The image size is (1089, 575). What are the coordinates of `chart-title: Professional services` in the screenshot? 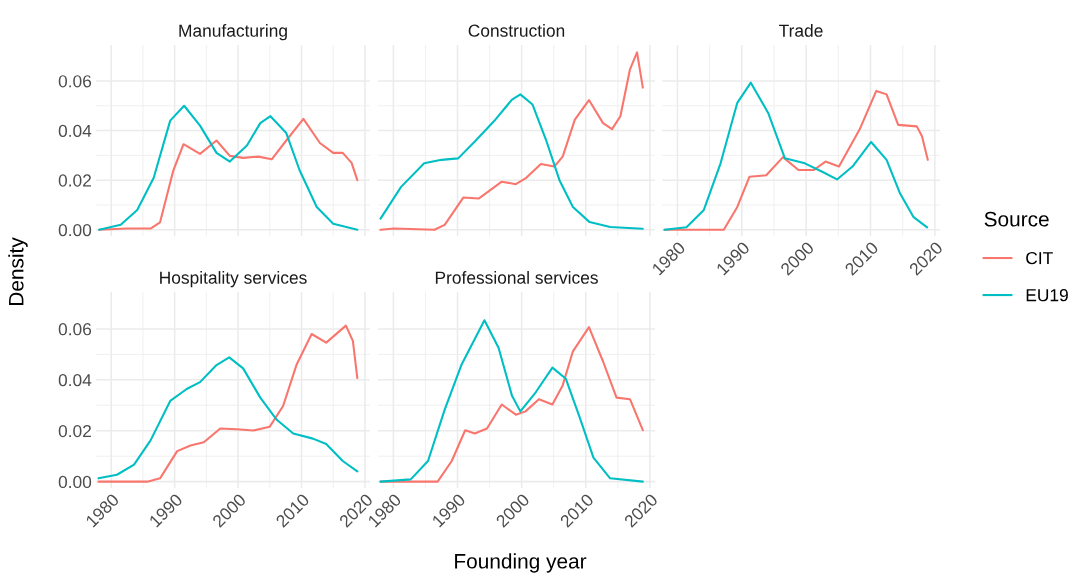 It's located at (516, 277).